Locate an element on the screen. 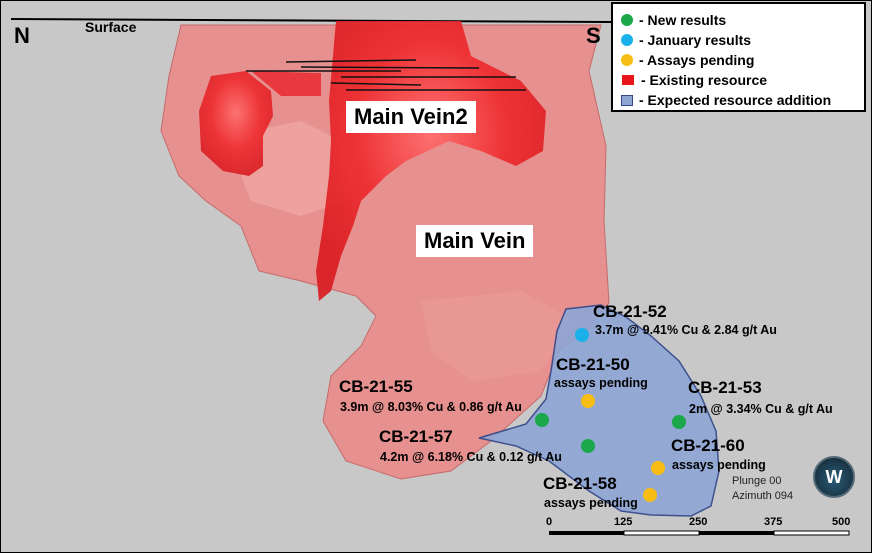 The width and height of the screenshot is (872, 553). north-label: N is located at coordinates (22, 35).